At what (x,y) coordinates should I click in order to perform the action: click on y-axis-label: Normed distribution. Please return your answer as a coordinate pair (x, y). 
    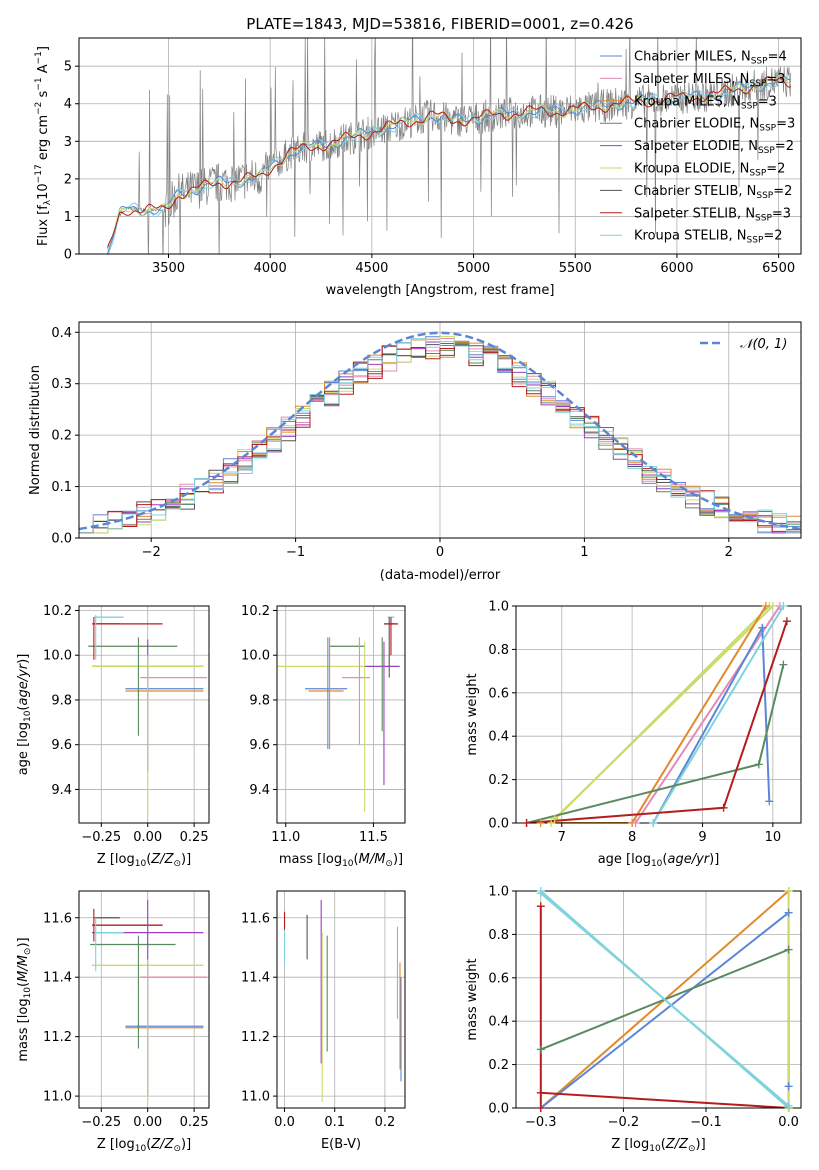
    Looking at the image, I should click on (35, 430).